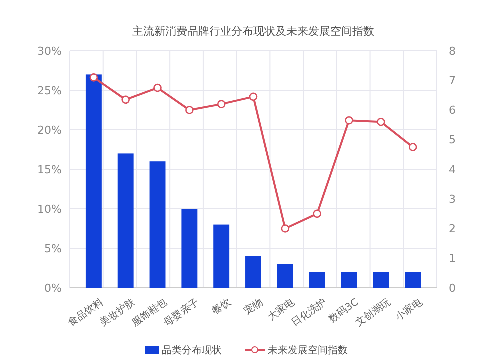 The height and width of the screenshot is (362, 500). I want to click on y2-tick-label: 0, so click(452, 288).